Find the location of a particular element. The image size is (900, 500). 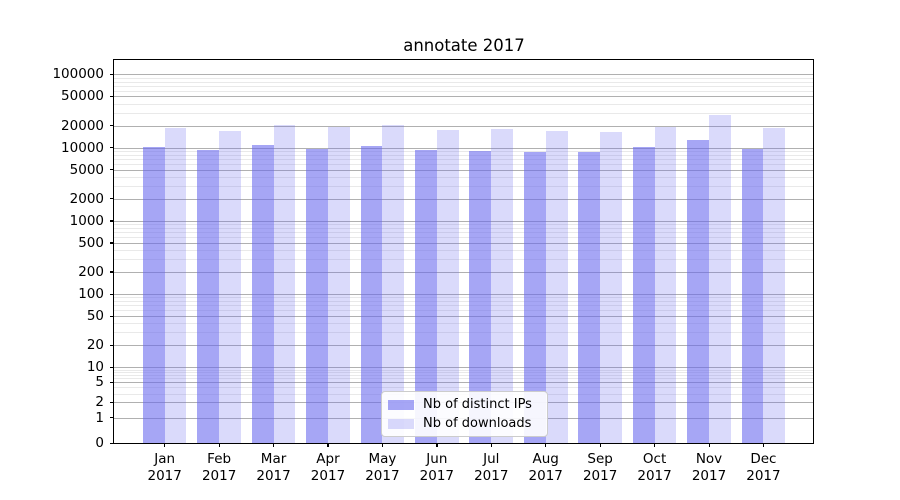

x-tick-label: Oct 2017 is located at coordinates (655, 467).